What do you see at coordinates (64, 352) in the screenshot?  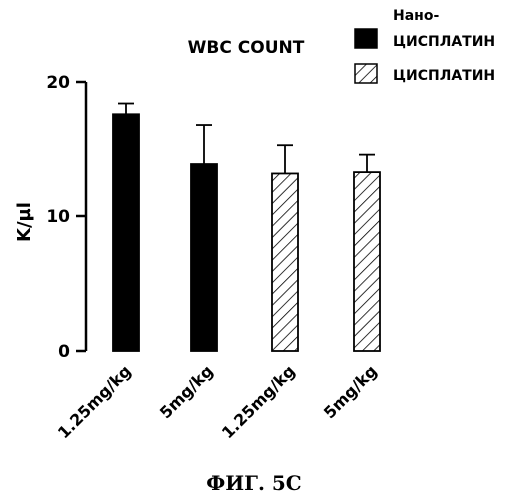 I see `y-tick-label-0: 0` at bounding box center [64, 352].